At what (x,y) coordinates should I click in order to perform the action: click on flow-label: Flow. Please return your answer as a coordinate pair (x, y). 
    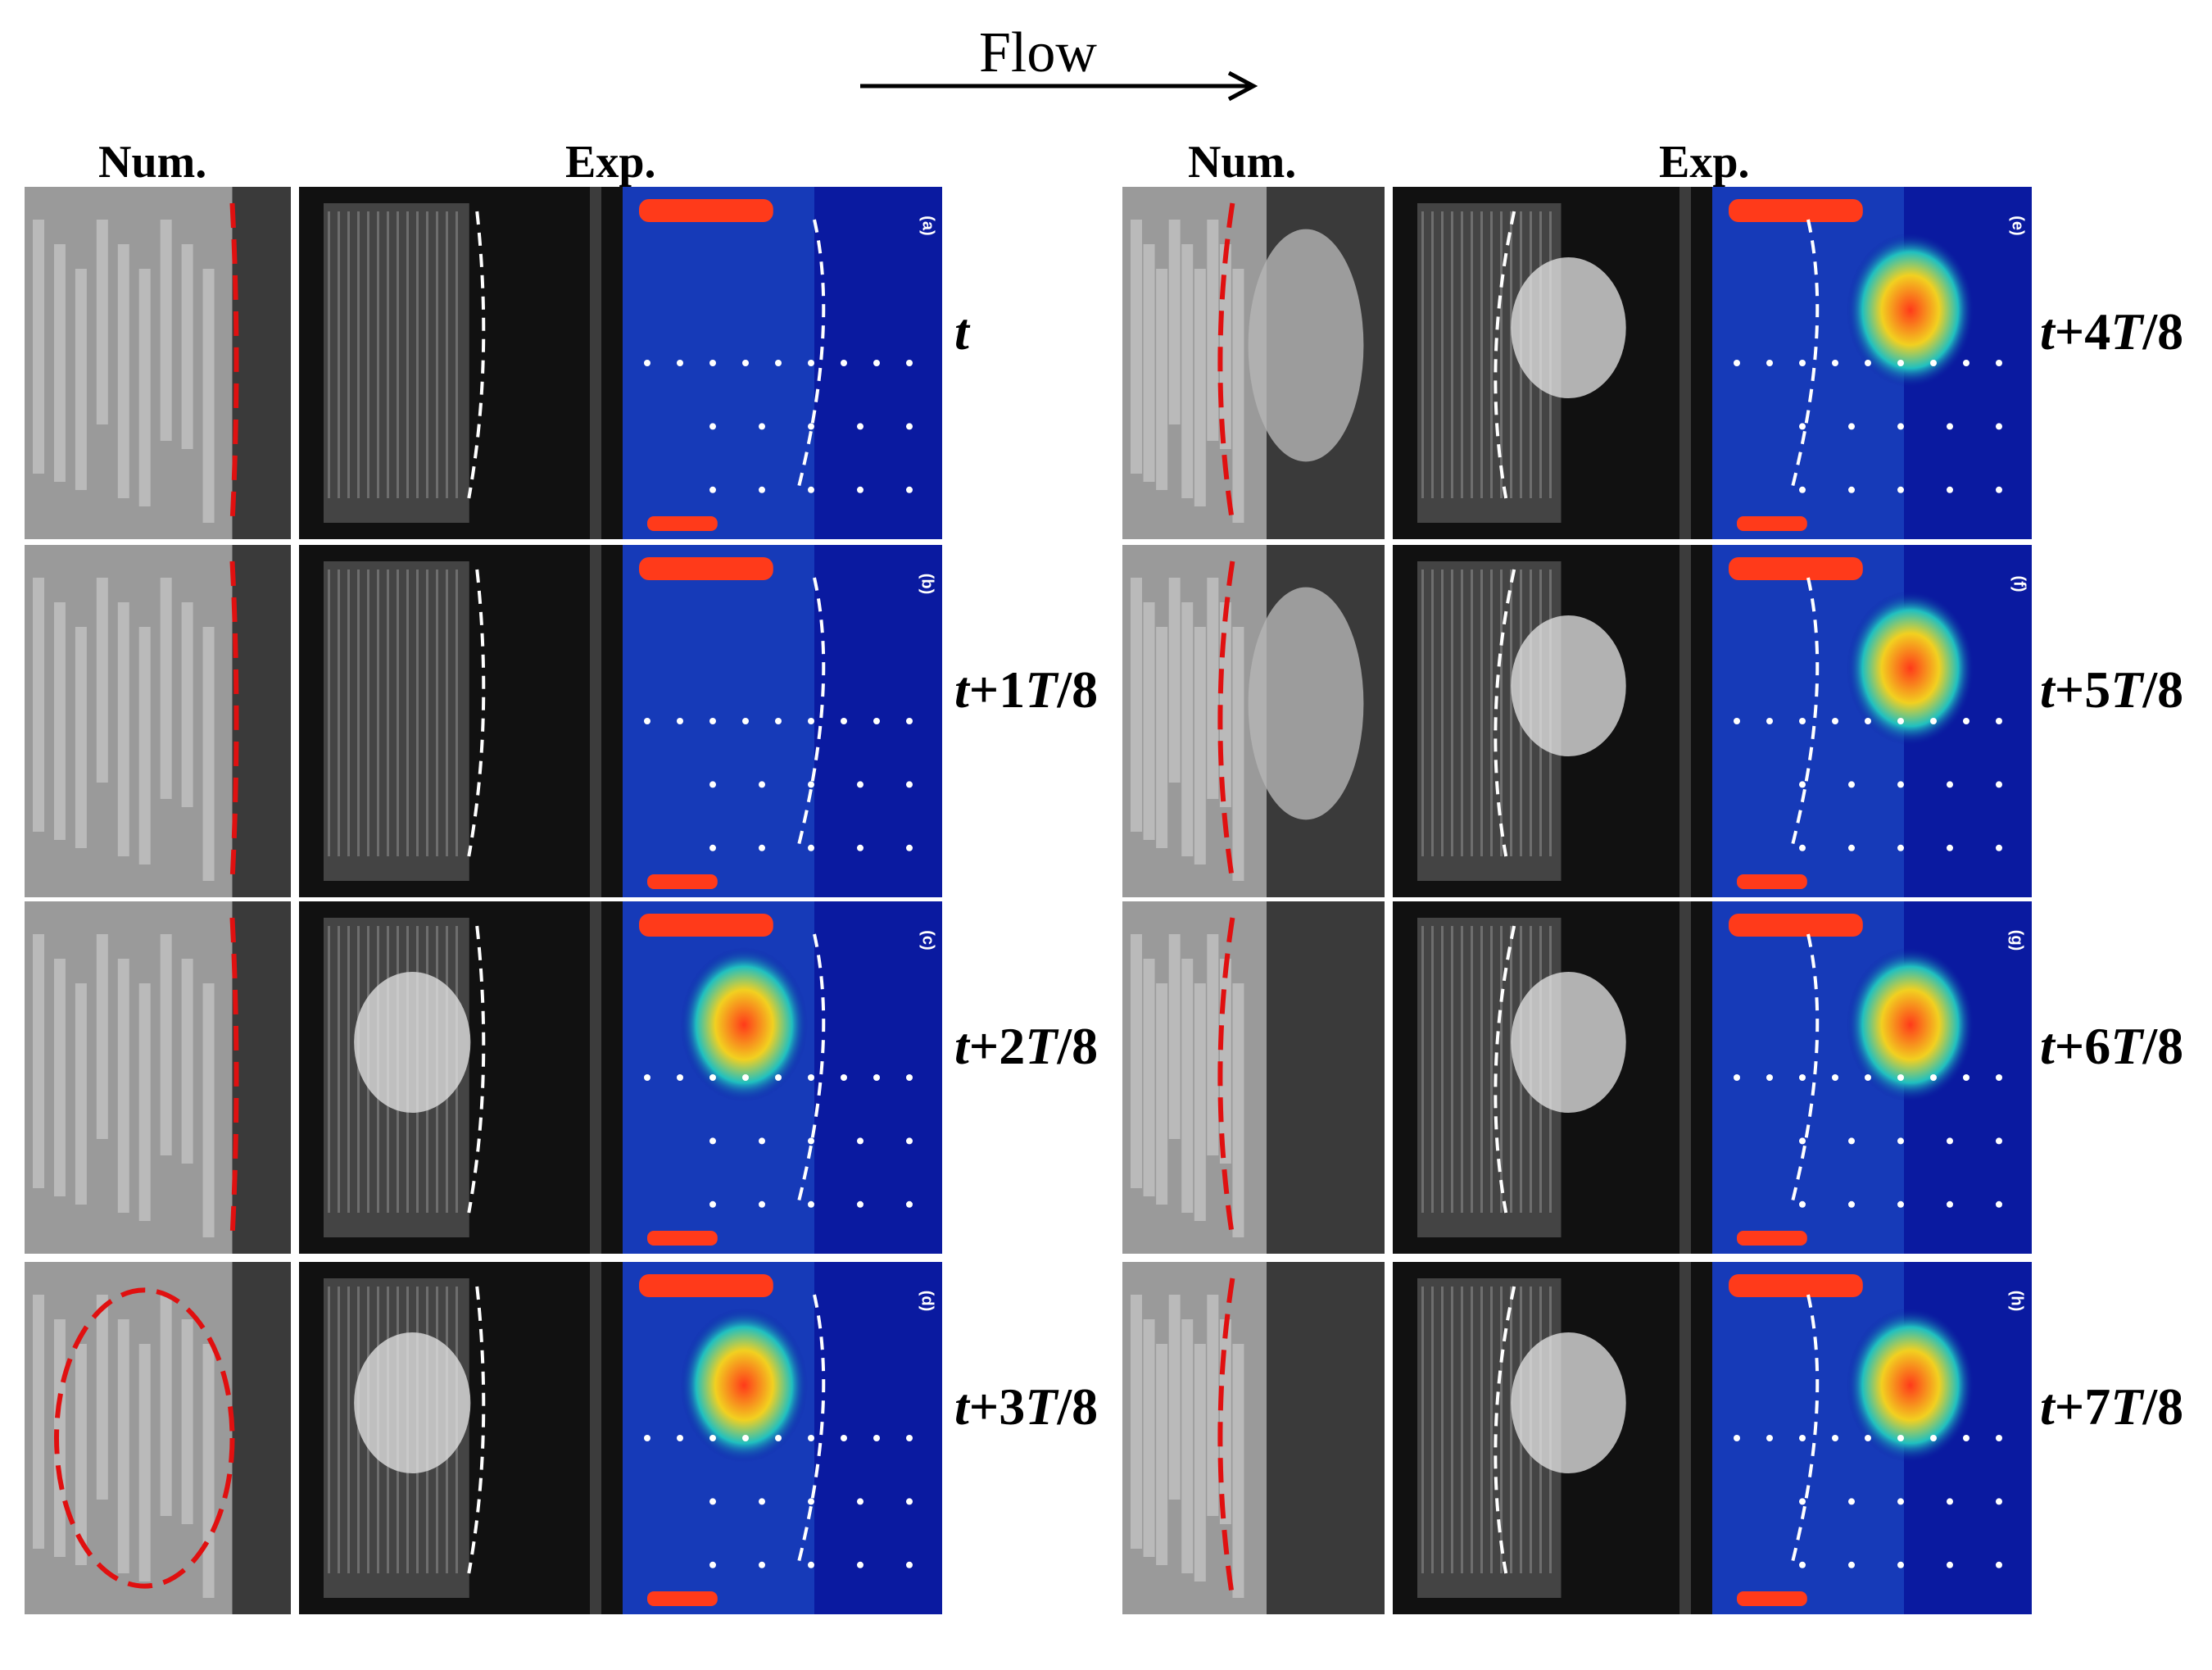
    Looking at the image, I should click on (1038, 53).